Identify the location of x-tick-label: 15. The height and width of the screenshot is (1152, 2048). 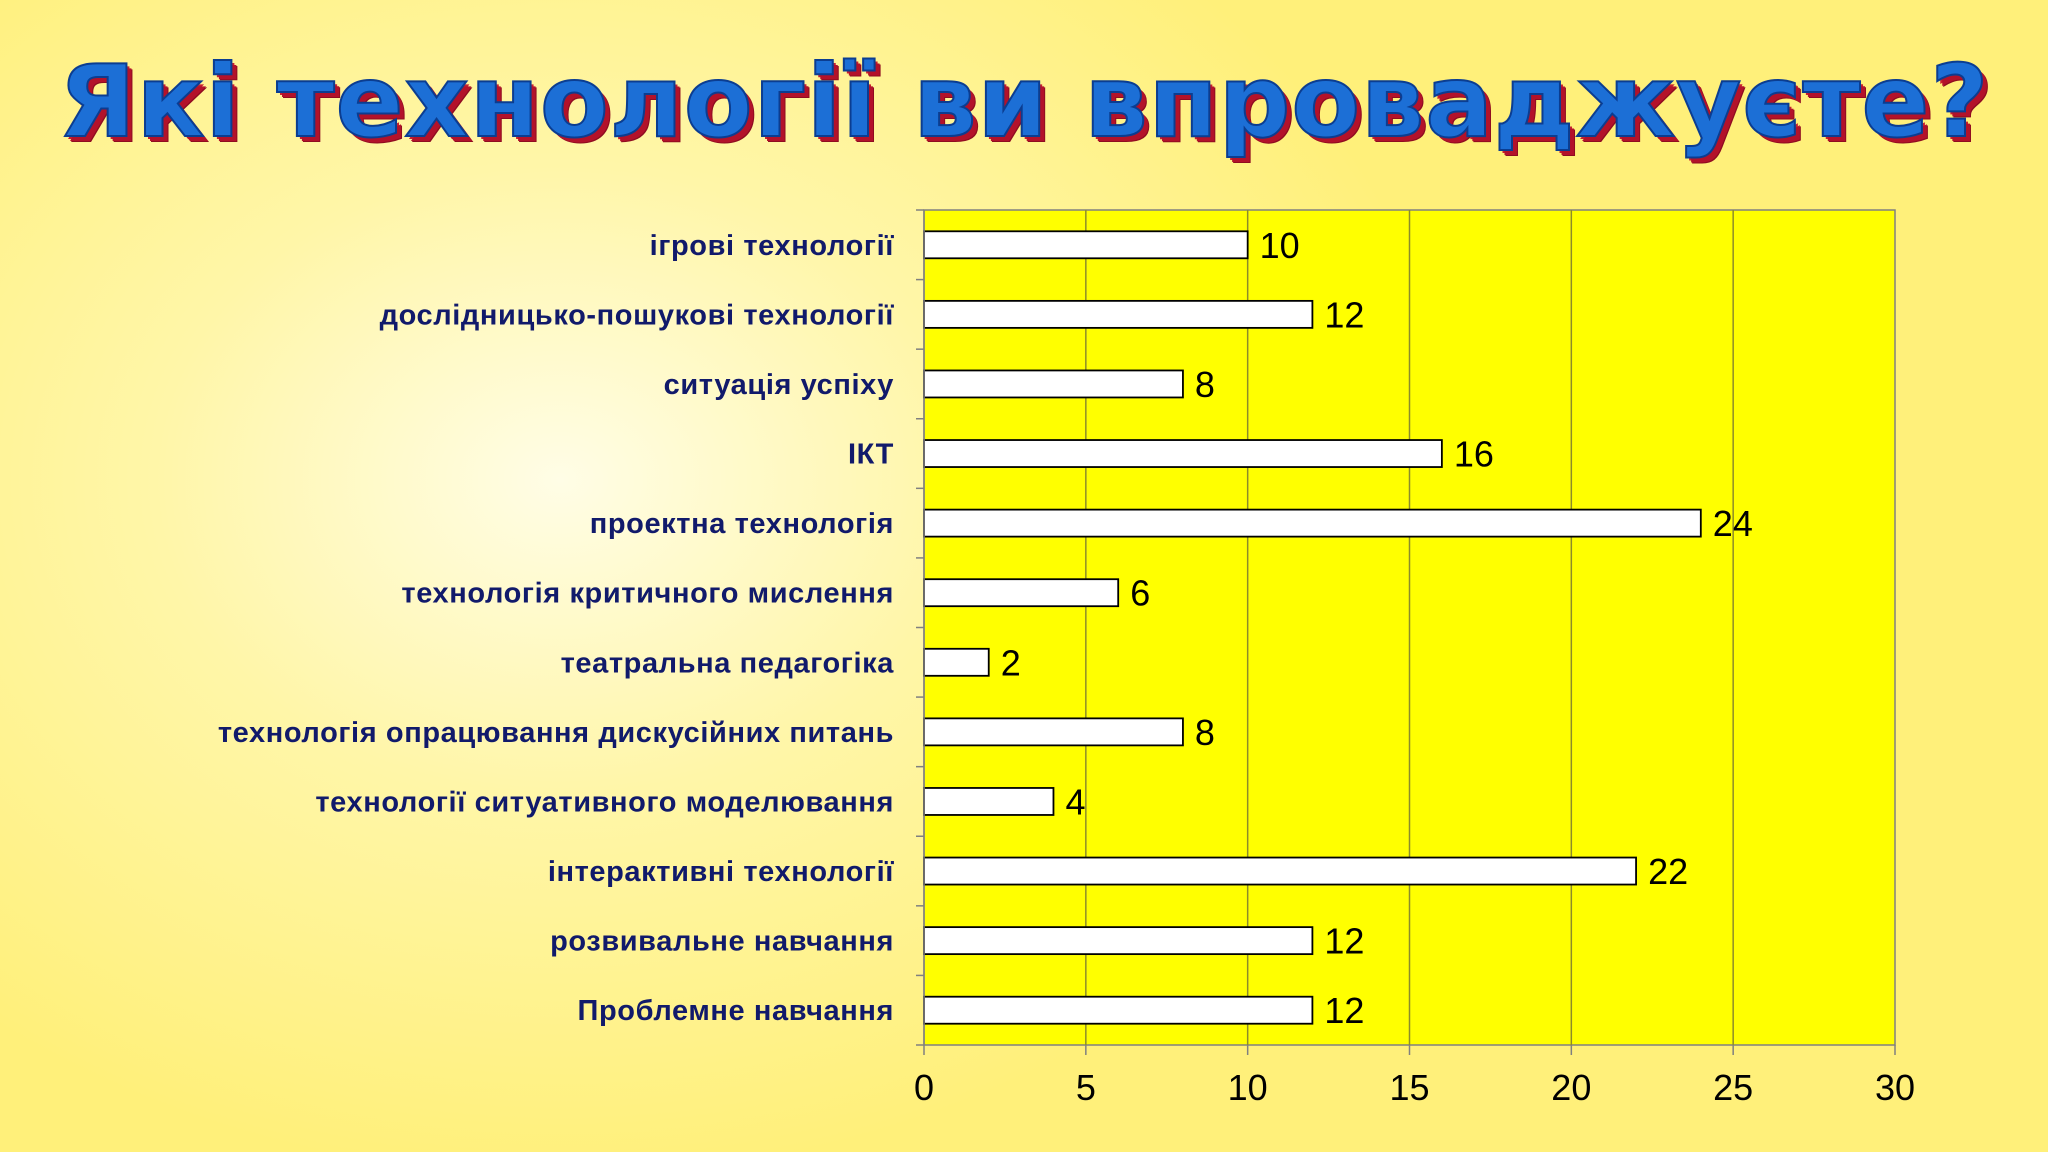
(1409, 1087).